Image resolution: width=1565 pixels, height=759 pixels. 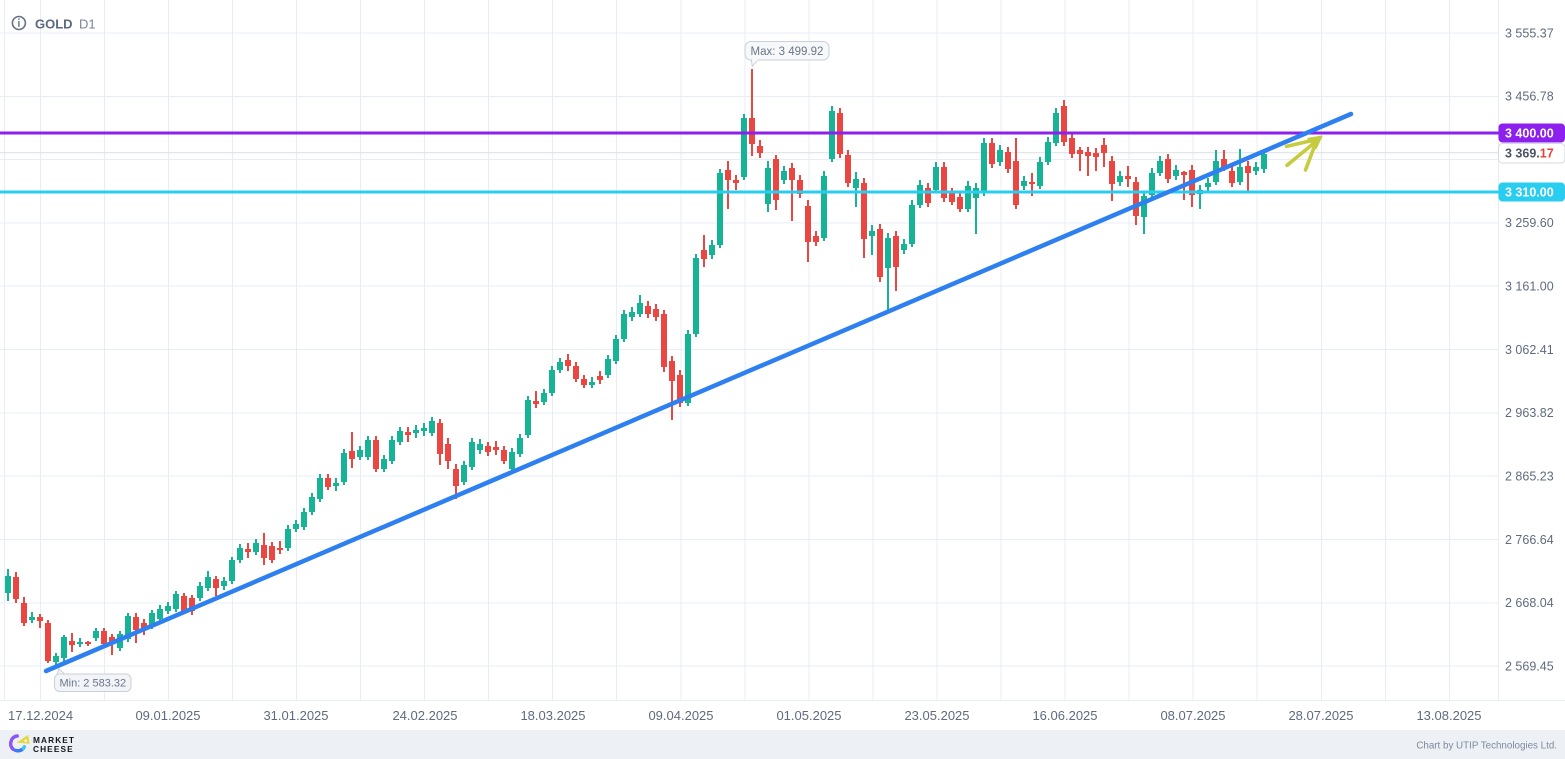 What do you see at coordinates (1448, 715) in the screenshot?
I see `svg-text: 13.08.2025` at bounding box center [1448, 715].